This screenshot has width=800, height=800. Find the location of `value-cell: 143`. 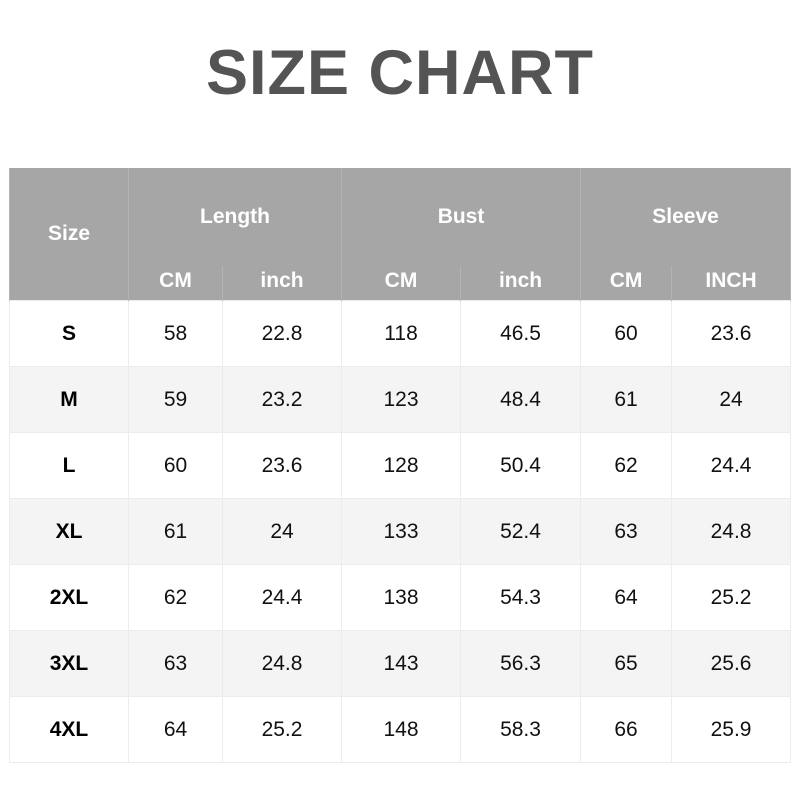

value-cell: 143 is located at coordinates (401, 663).